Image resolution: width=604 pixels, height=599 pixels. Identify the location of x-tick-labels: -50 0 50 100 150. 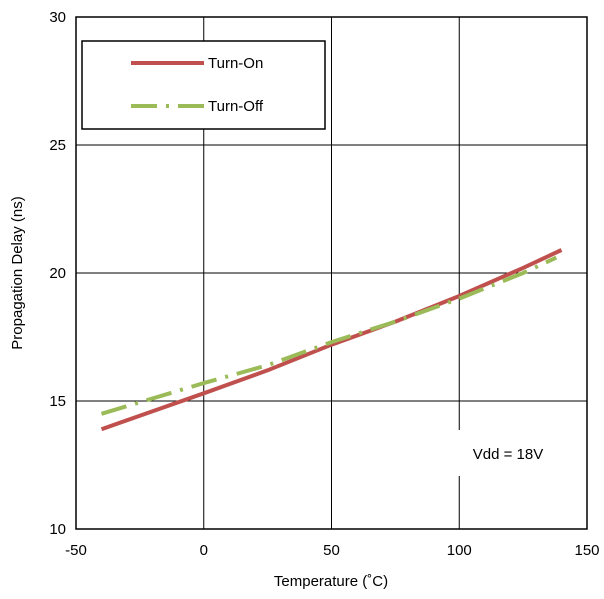
(332, 550).